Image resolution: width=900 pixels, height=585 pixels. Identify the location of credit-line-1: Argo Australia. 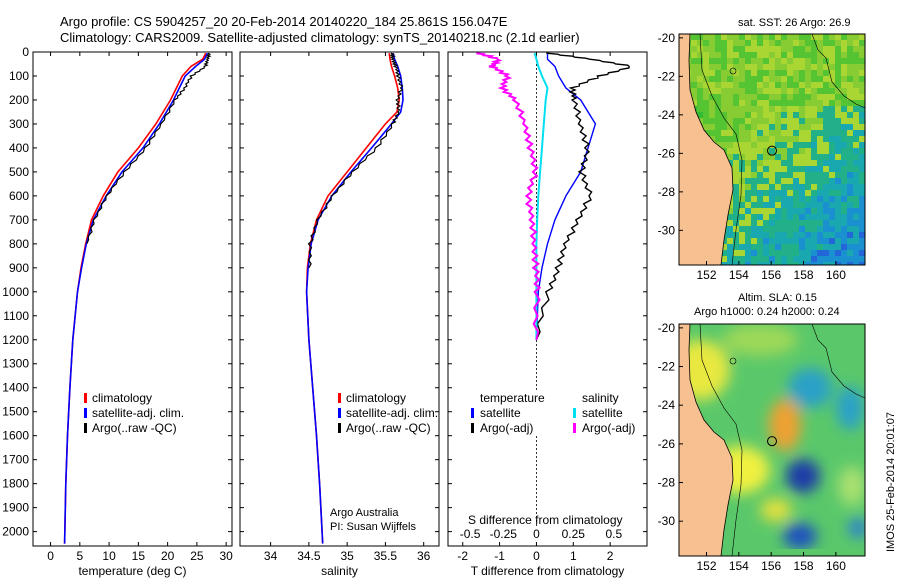
(364, 513).